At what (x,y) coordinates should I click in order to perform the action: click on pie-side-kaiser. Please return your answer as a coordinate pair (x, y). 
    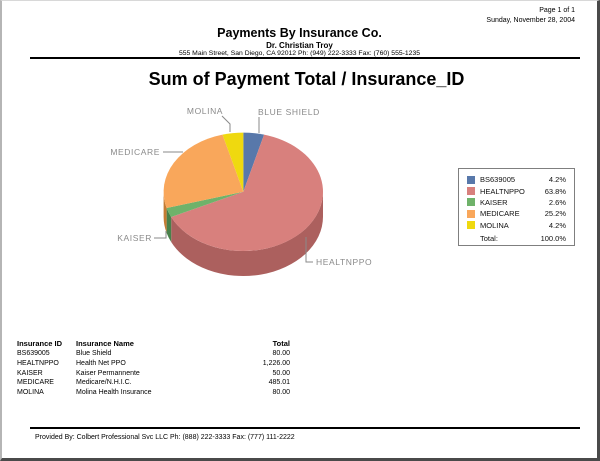
    Looking at the image, I should click on (169, 225).